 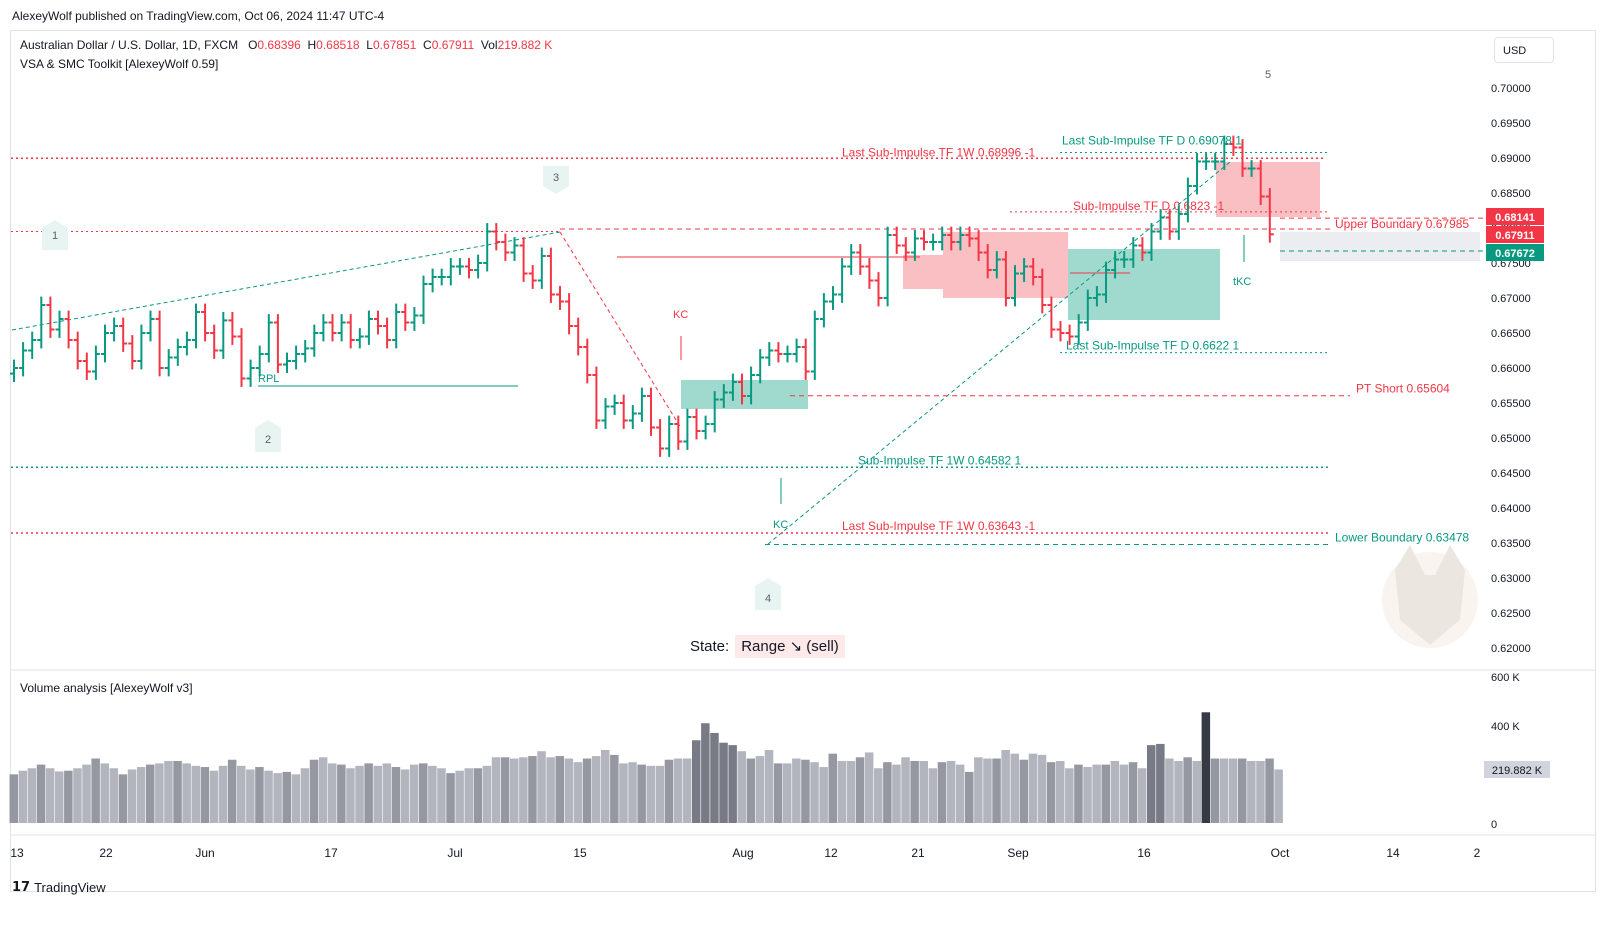 I want to click on volume-badge-text: 219.882 K, so click(x=1517, y=771).